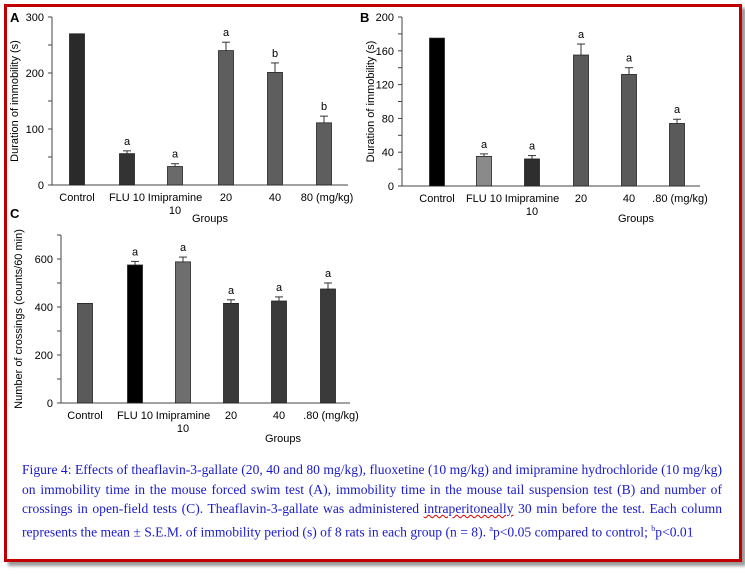  What do you see at coordinates (385, 52) in the screenshot?
I see `y-tick-label: 160` at bounding box center [385, 52].